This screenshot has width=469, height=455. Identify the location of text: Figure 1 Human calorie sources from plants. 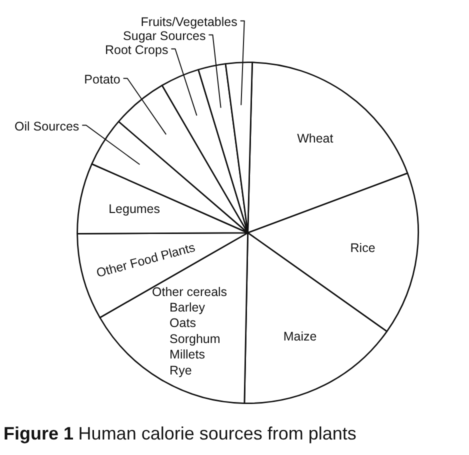
(180, 434).